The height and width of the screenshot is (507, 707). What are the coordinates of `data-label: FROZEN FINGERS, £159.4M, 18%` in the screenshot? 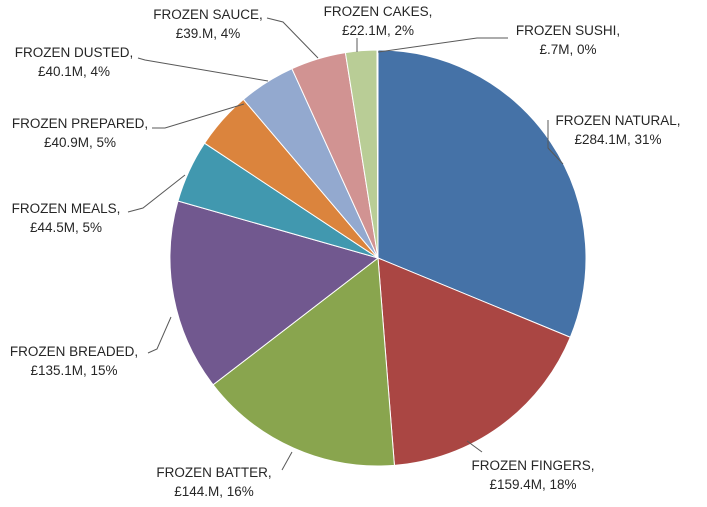 It's located at (532, 475).